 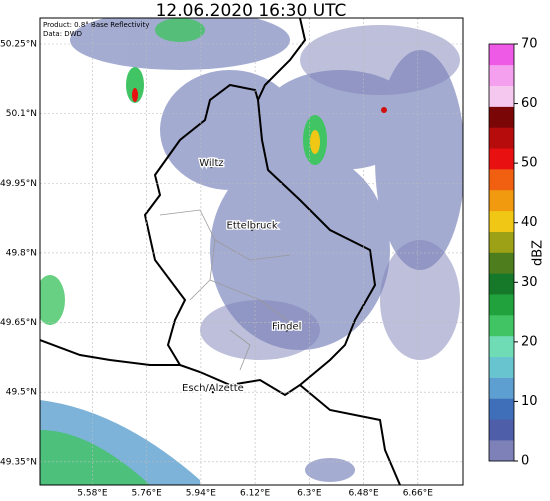 I want to click on y-tick-label: 49.8°N, so click(x=21, y=253).